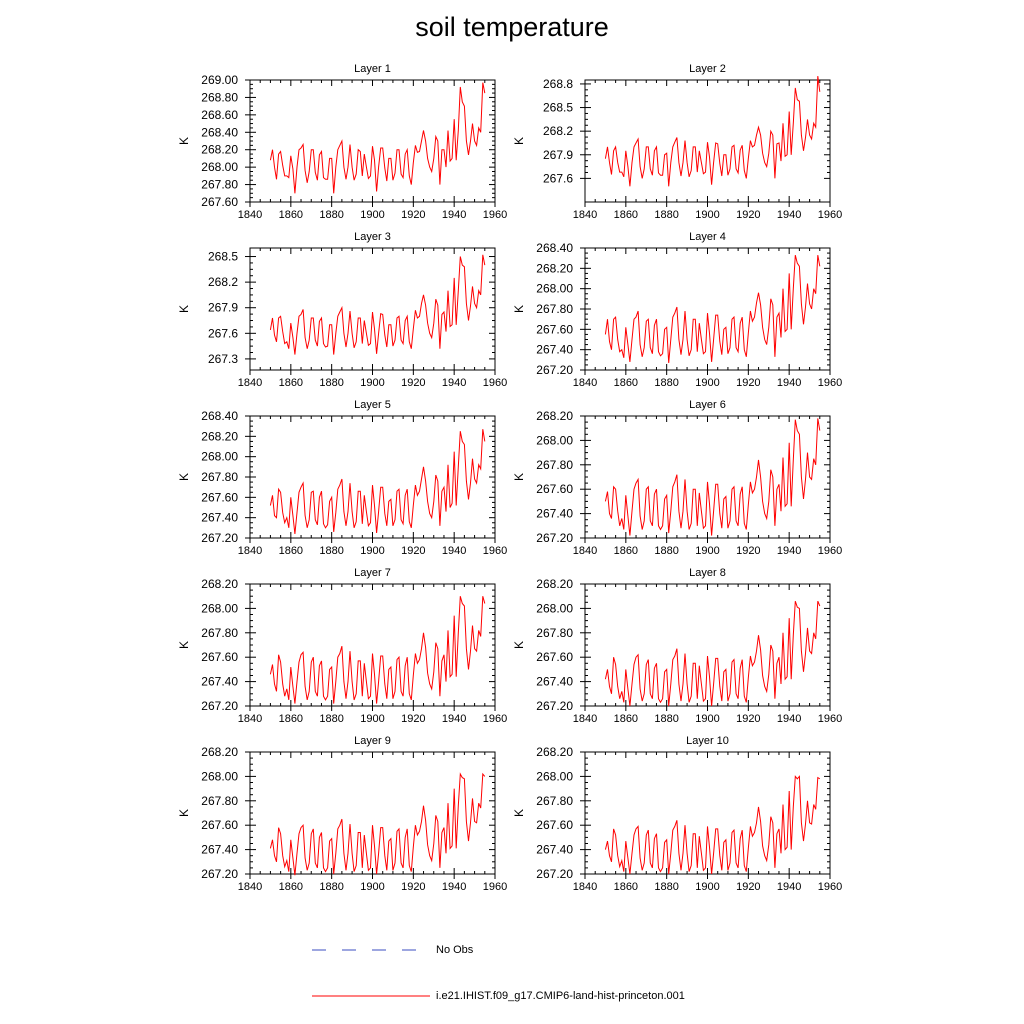 This screenshot has width=1024, height=1024. What do you see at coordinates (707, 573) in the screenshot?
I see `panel-title: Layer 8` at bounding box center [707, 573].